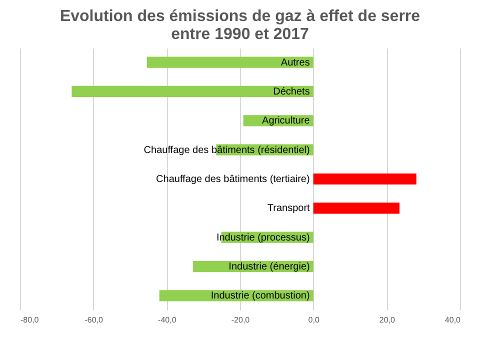 This screenshot has height=363, width=482. I want to click on x-tick-label: 20,0, so click(387, 320).